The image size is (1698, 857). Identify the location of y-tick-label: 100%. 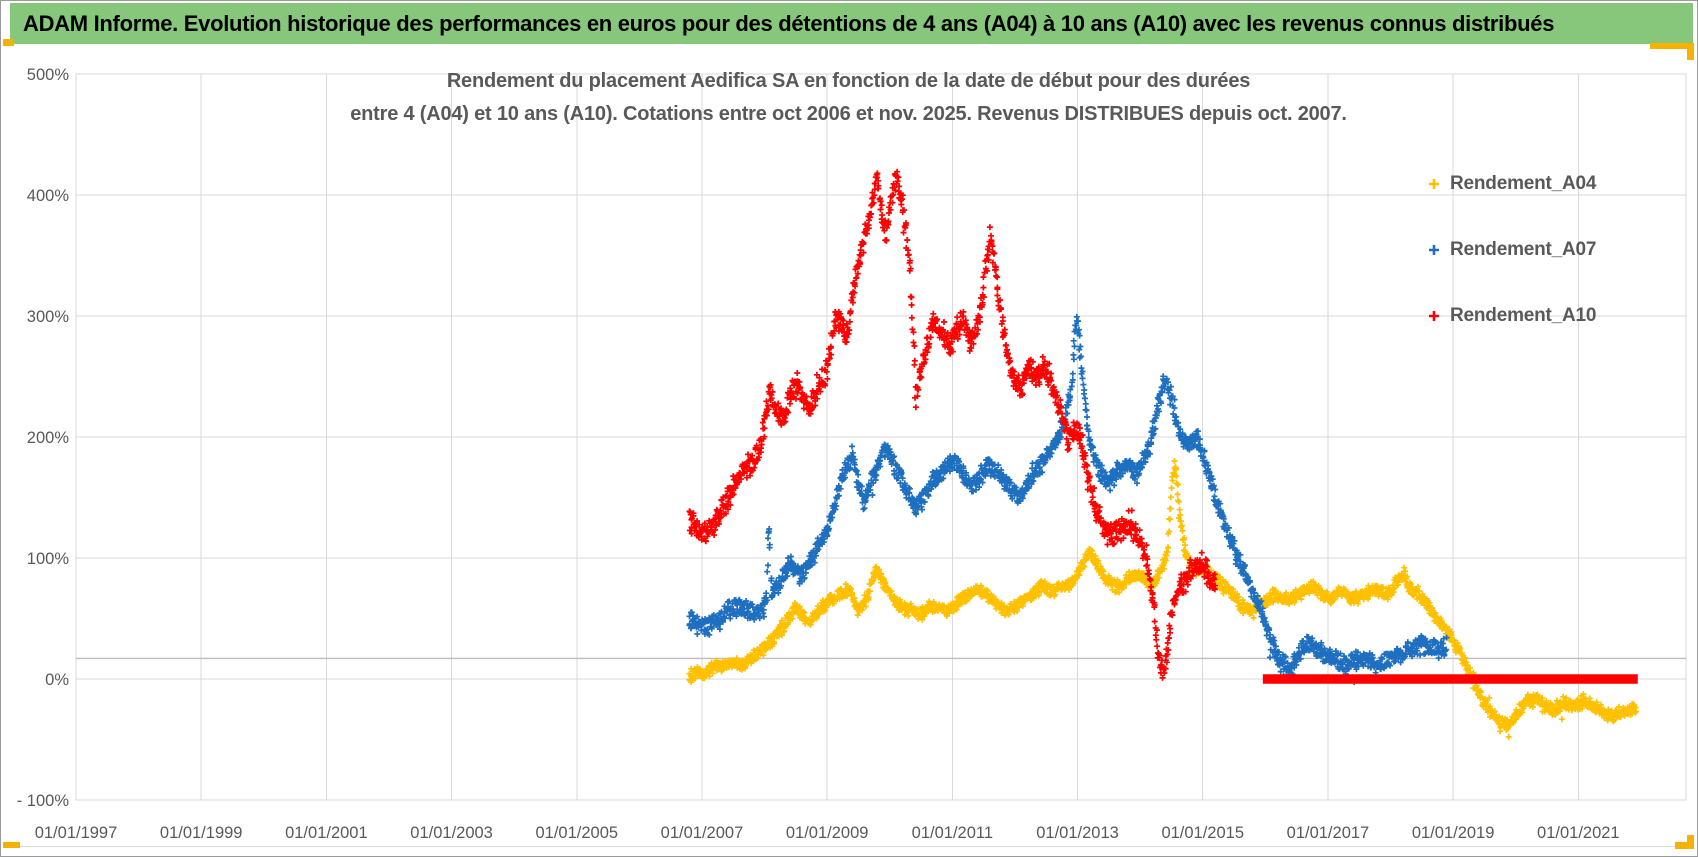
(48, 559).